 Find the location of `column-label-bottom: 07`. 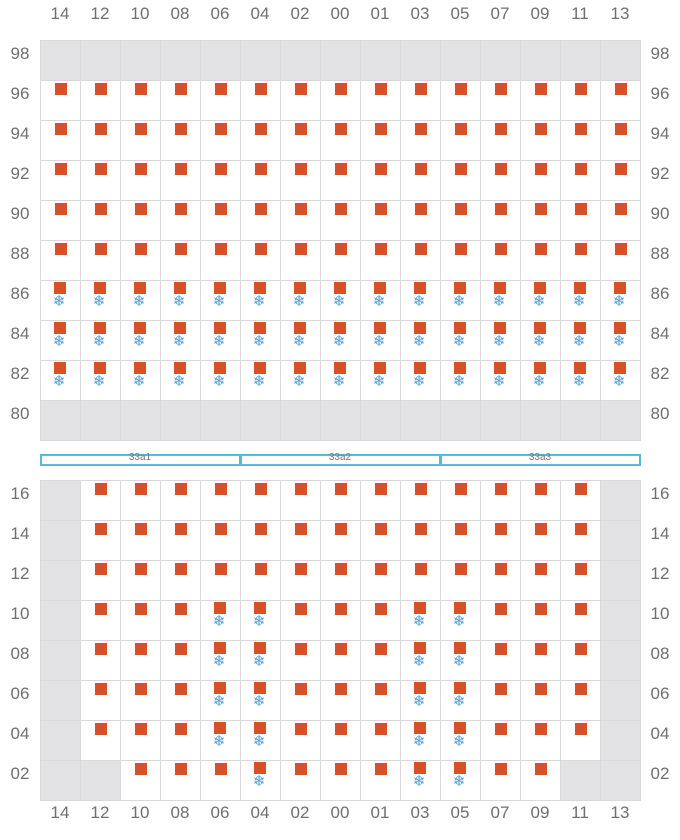

column-label-bottom: 07 is located at coordinates (500, 812).